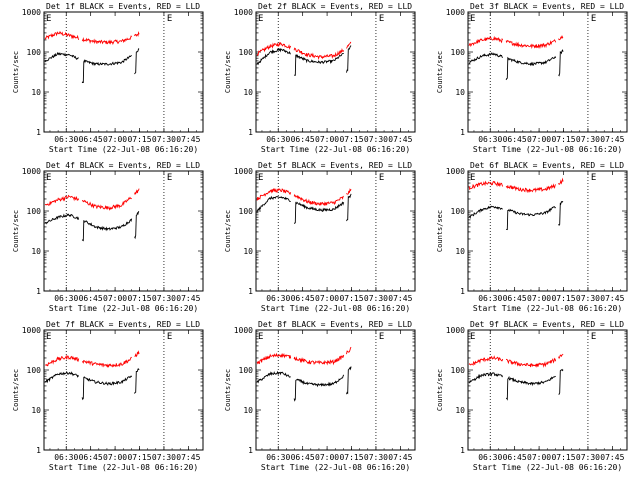 The image size is (640, 480). Describe the element at coordinates (547, 165) in the screenshot. I see `panel-title: Det 6f BLACK = Events, RED = LLD` at that location.